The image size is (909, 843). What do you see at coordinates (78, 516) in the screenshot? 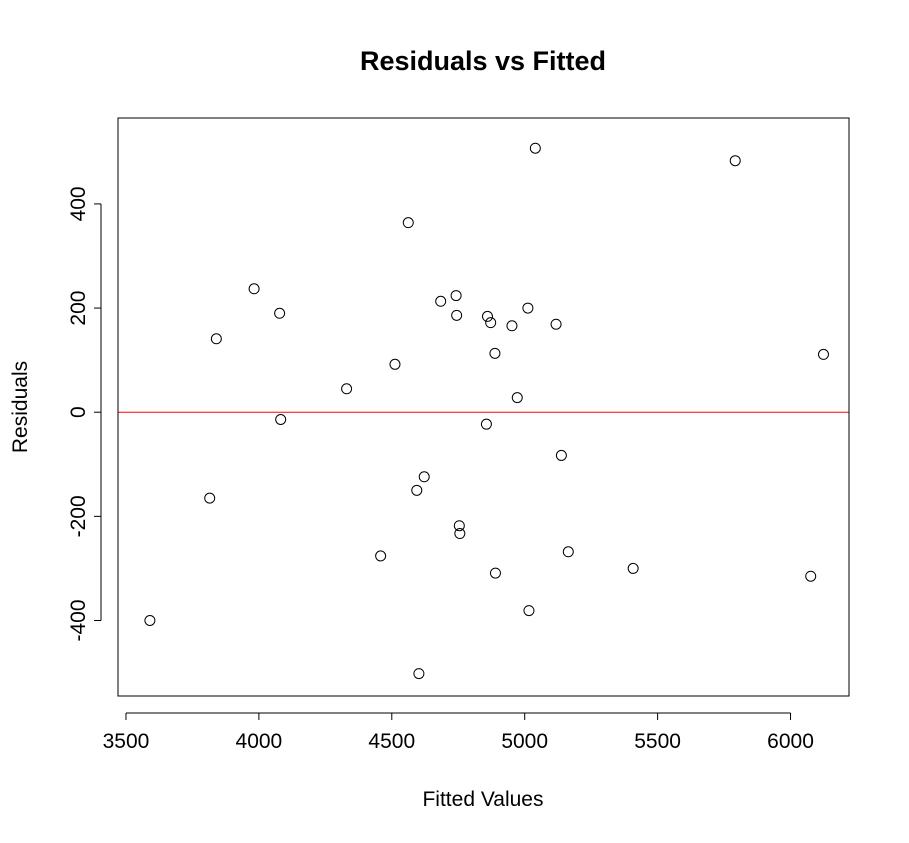
I see `y-tick-label: -200` at bounding box center [78, 516].